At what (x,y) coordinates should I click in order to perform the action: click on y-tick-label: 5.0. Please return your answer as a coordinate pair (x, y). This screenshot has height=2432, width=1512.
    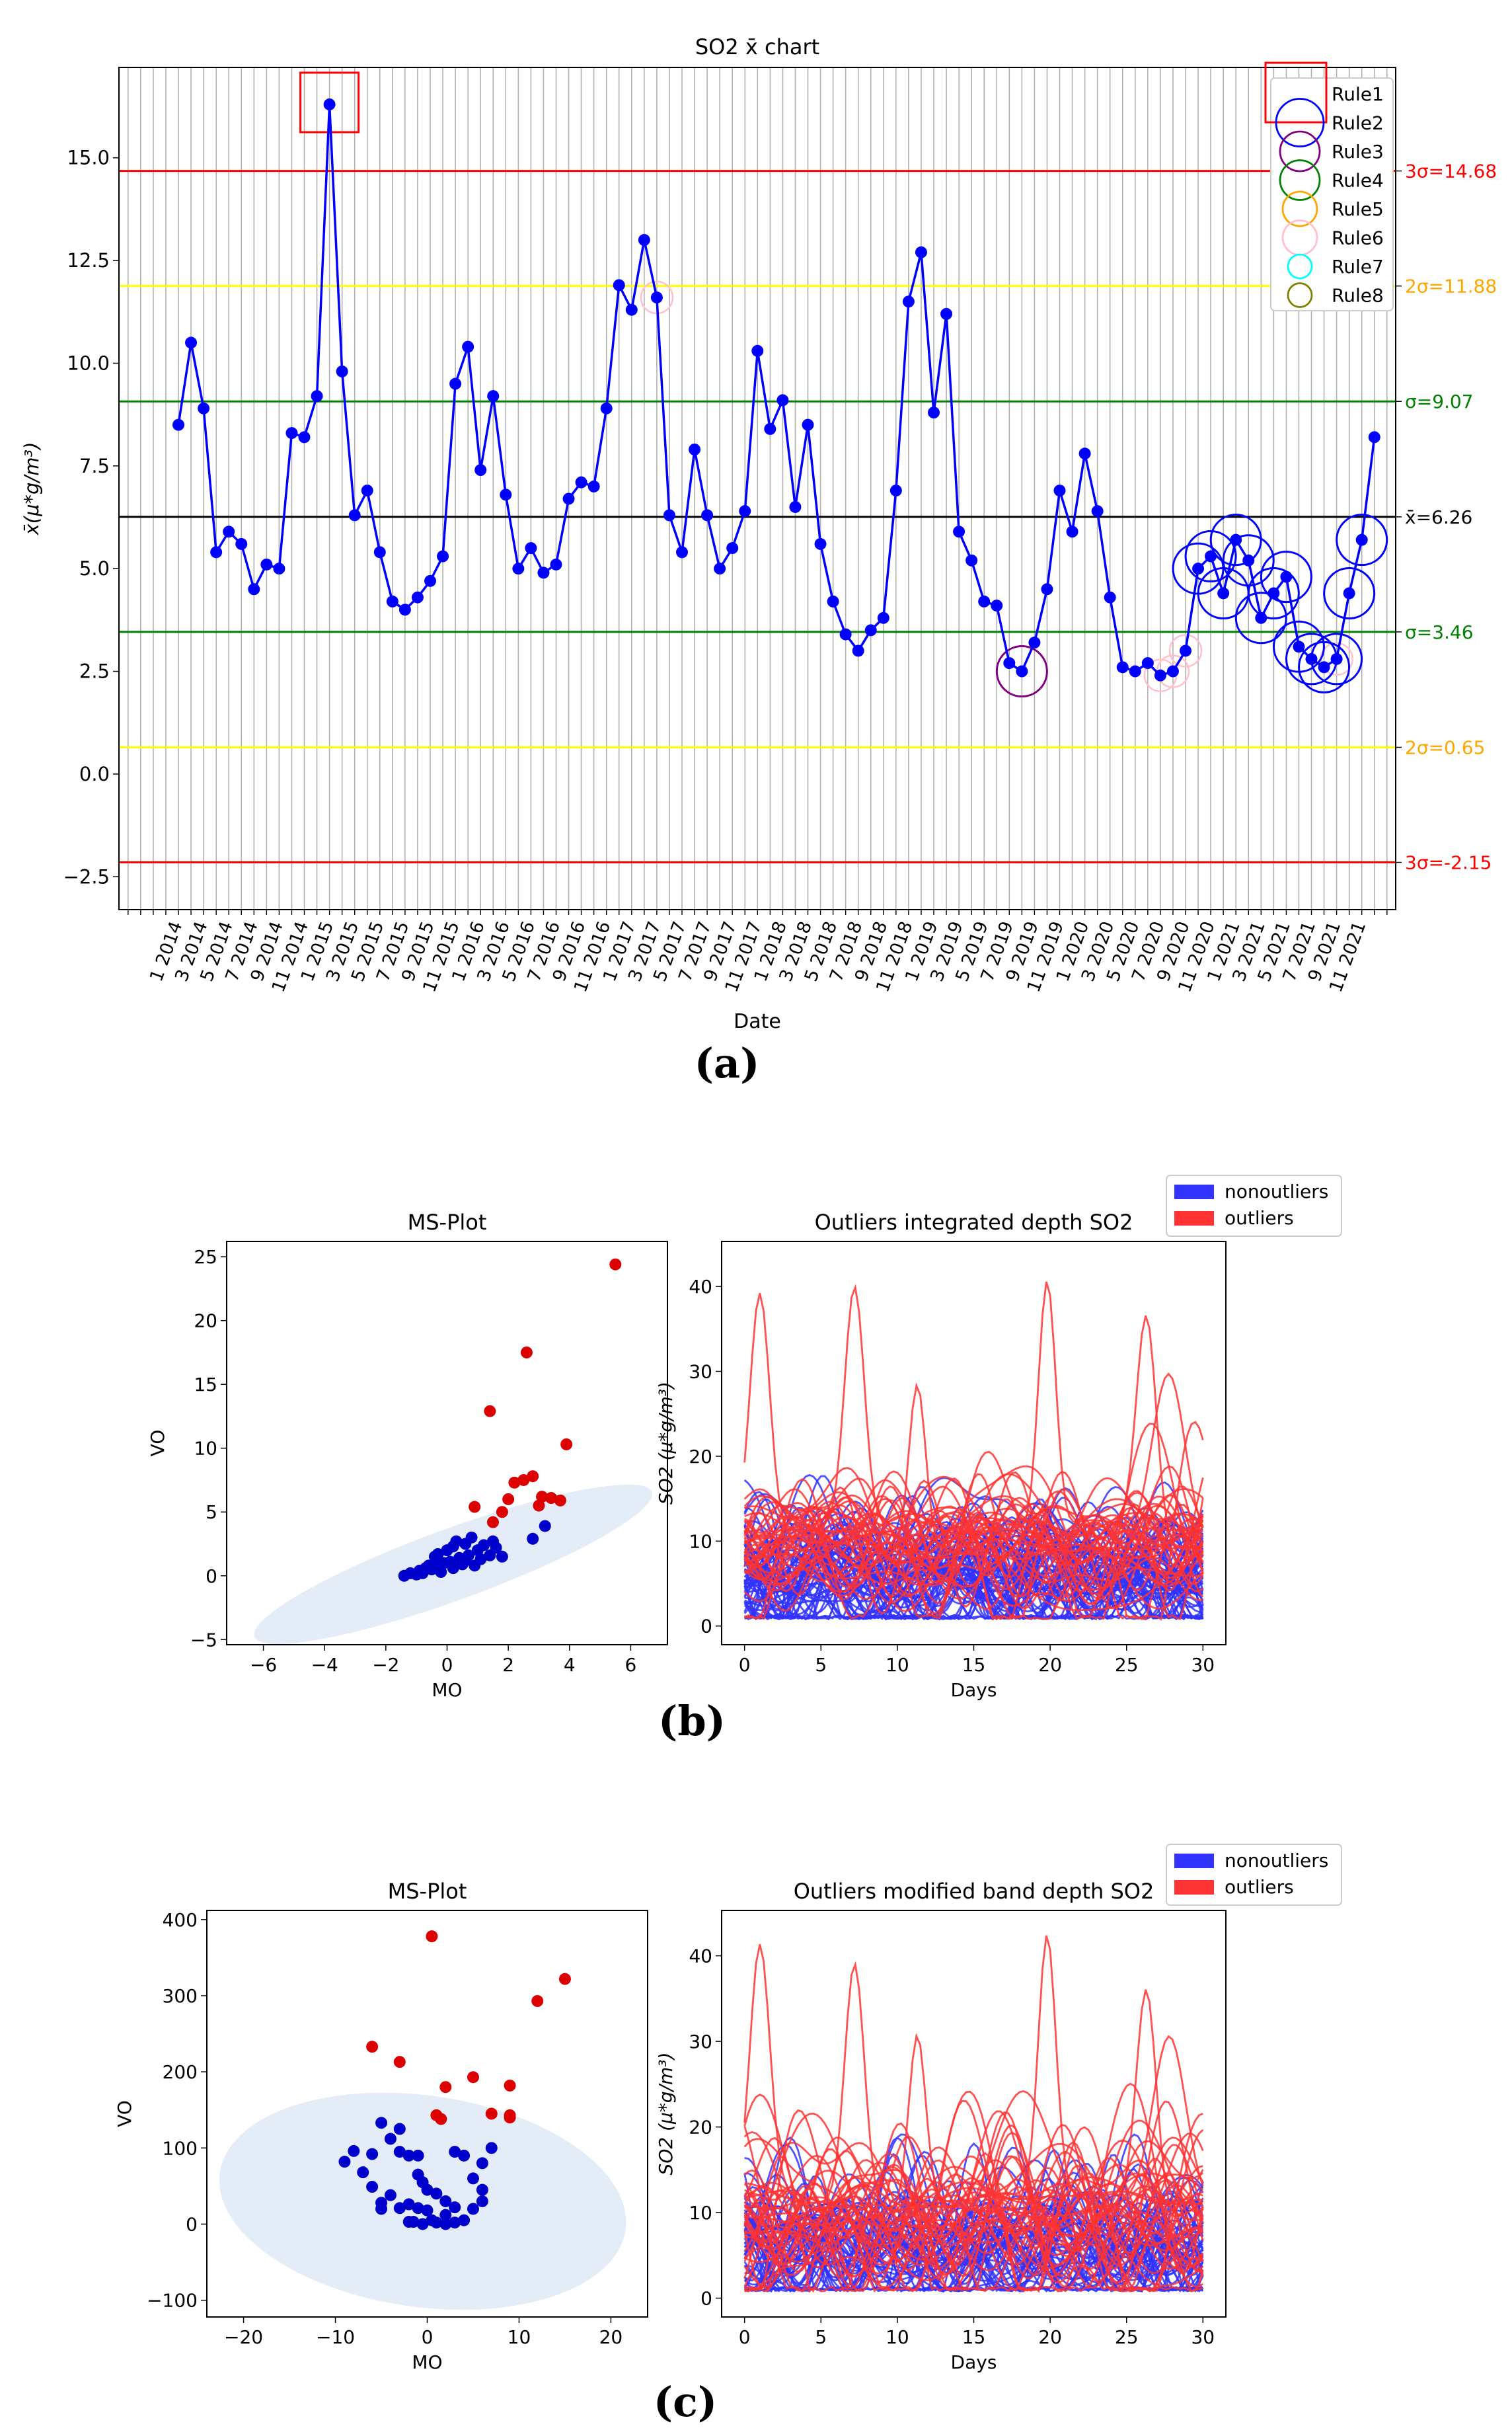
    Looking at the image, I should click on (94, 568).